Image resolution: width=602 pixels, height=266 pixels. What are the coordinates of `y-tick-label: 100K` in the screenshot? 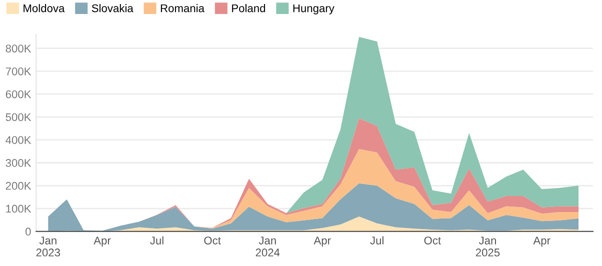 It's located at (19, 208).